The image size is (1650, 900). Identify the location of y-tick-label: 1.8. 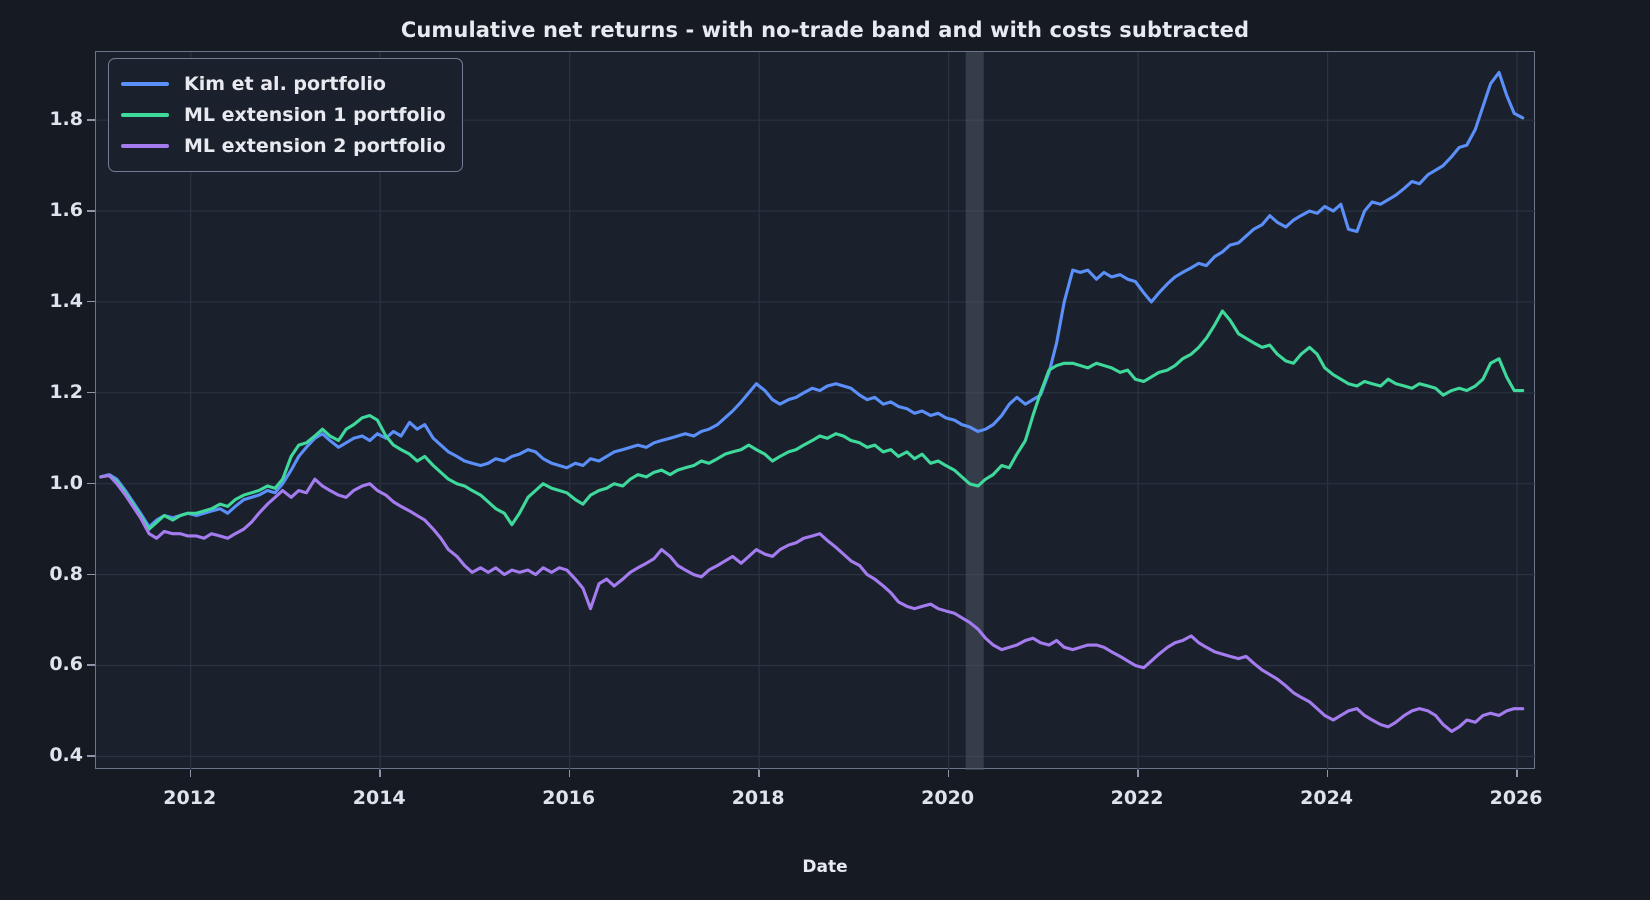
(66, 119).